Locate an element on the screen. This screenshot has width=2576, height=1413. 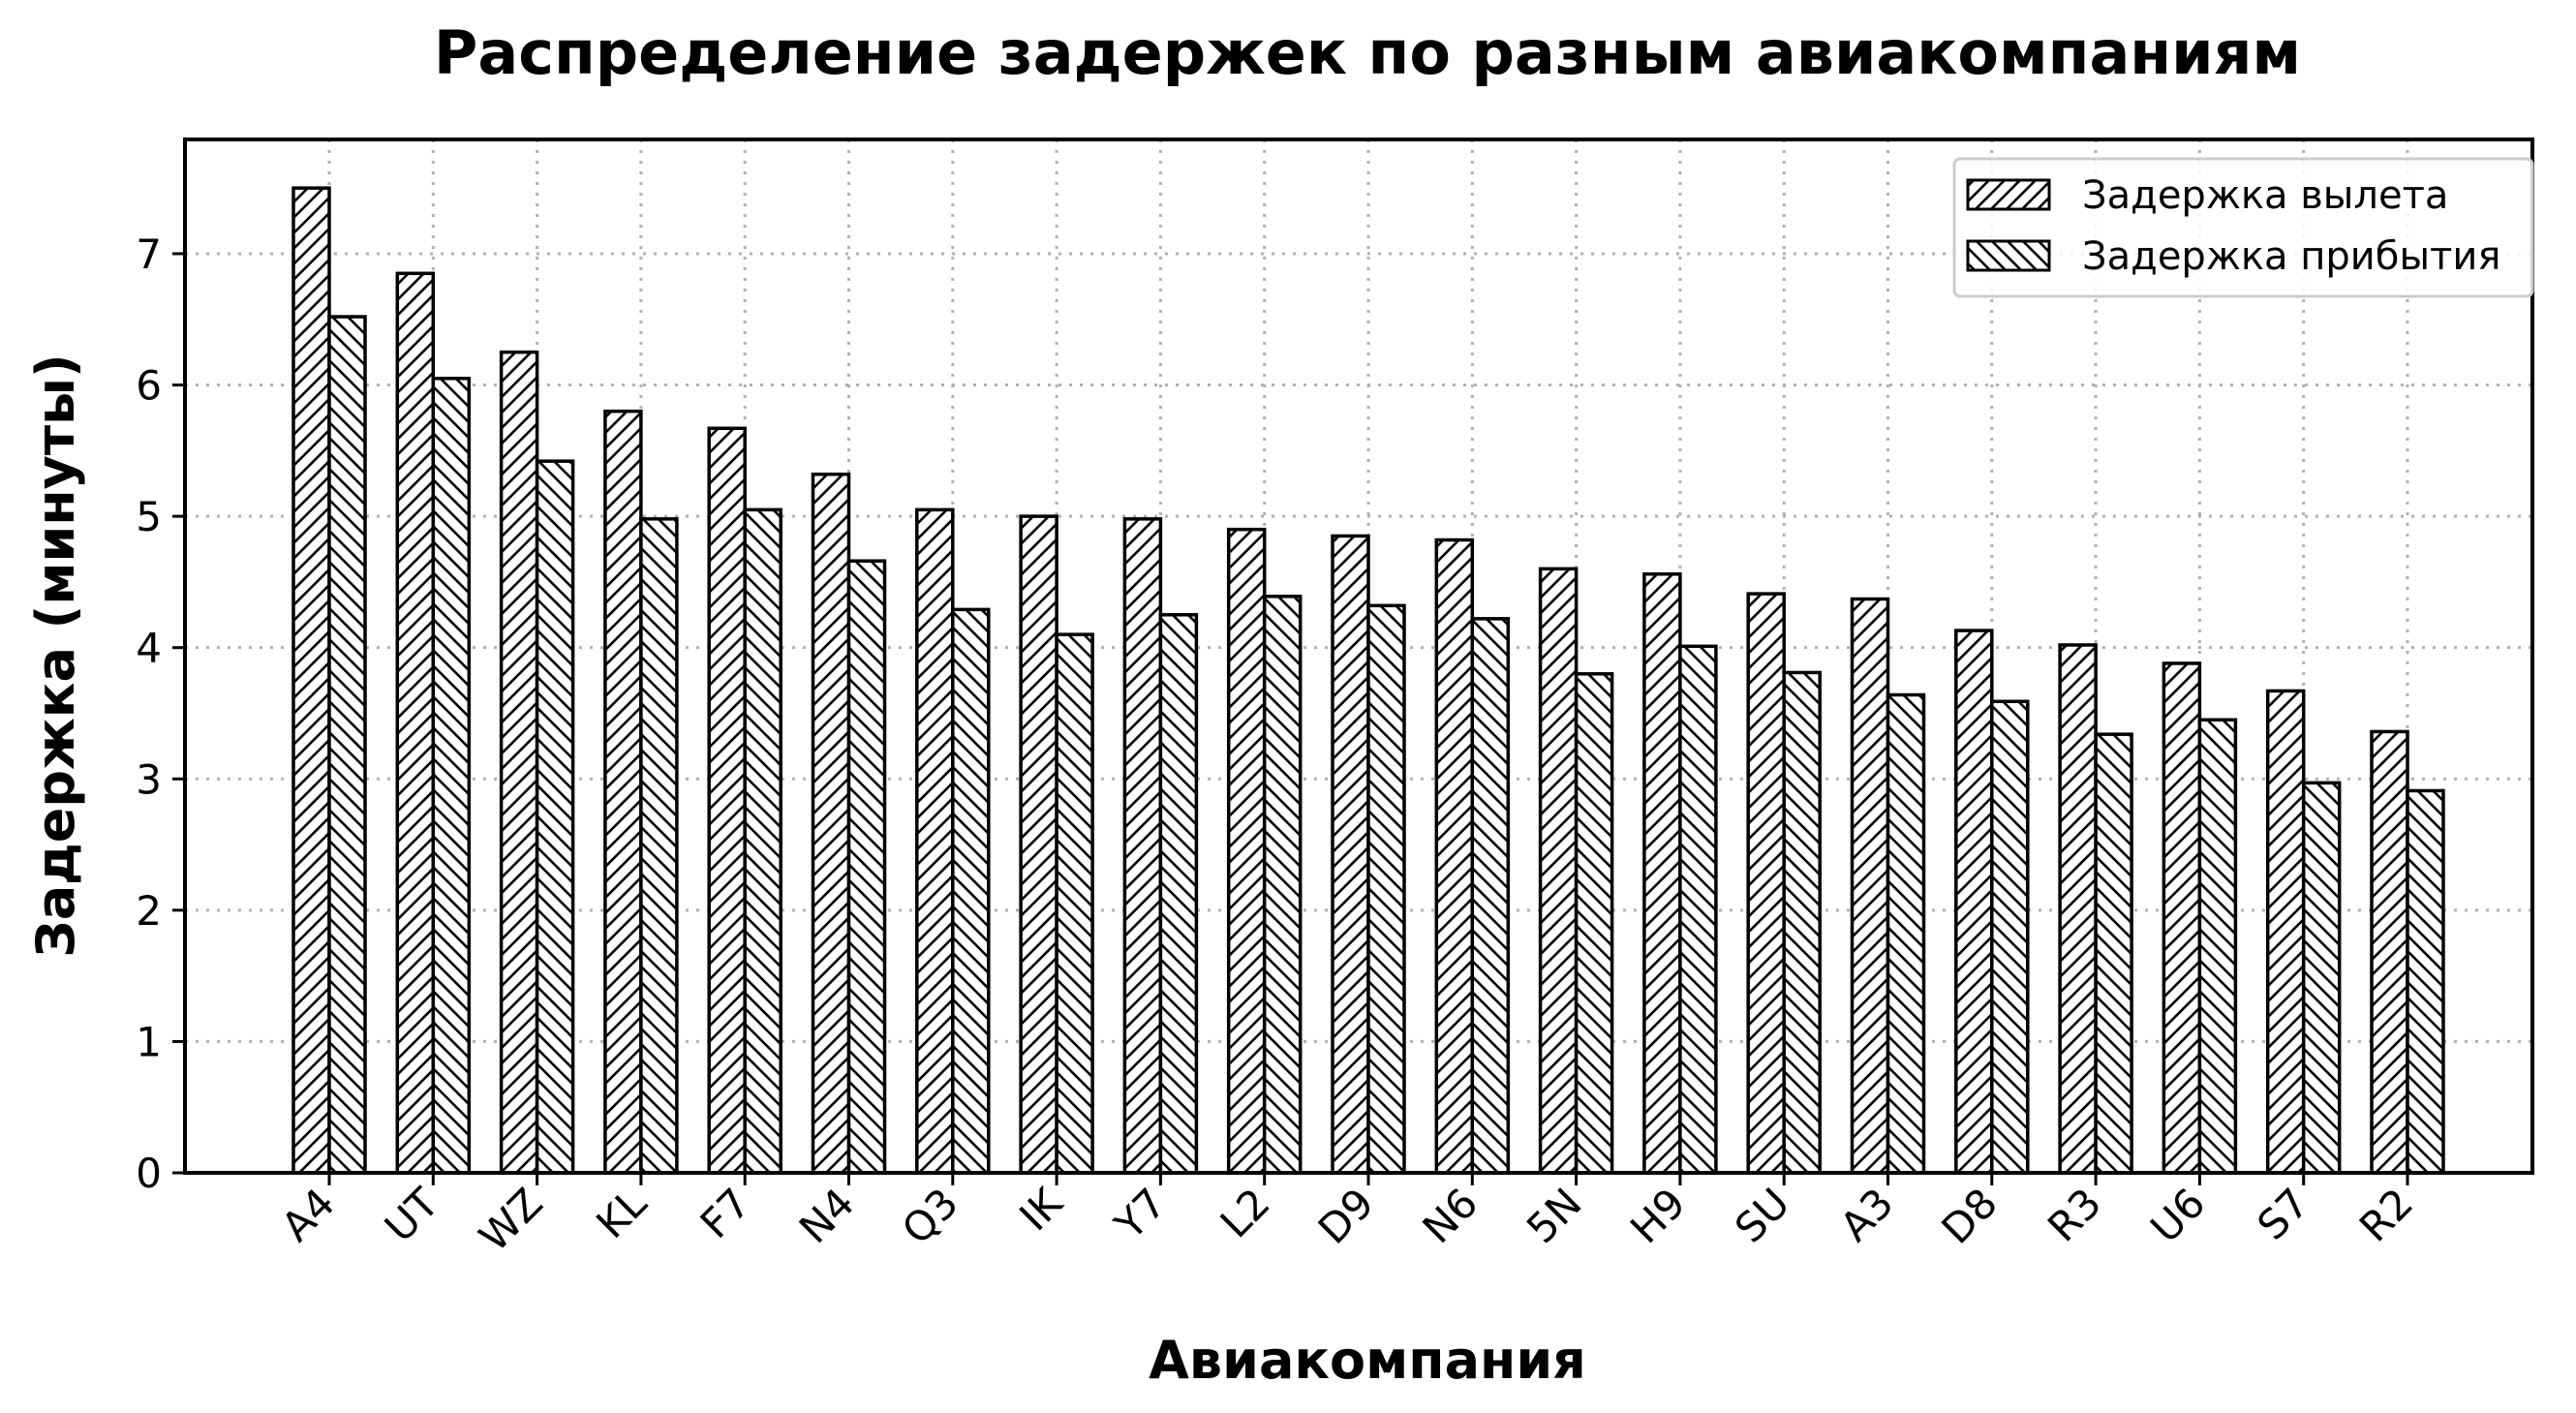
y-tick-label: 4 is located at coordinates (149, 648).